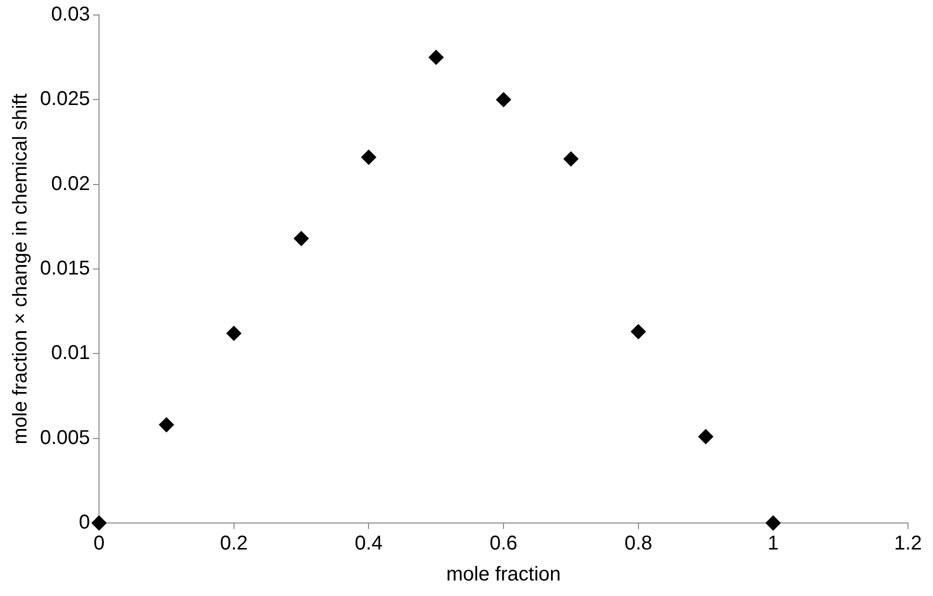 This screenshot has height=596, width=933. I want to click on x-tick-label: 1, so click(773, 543).